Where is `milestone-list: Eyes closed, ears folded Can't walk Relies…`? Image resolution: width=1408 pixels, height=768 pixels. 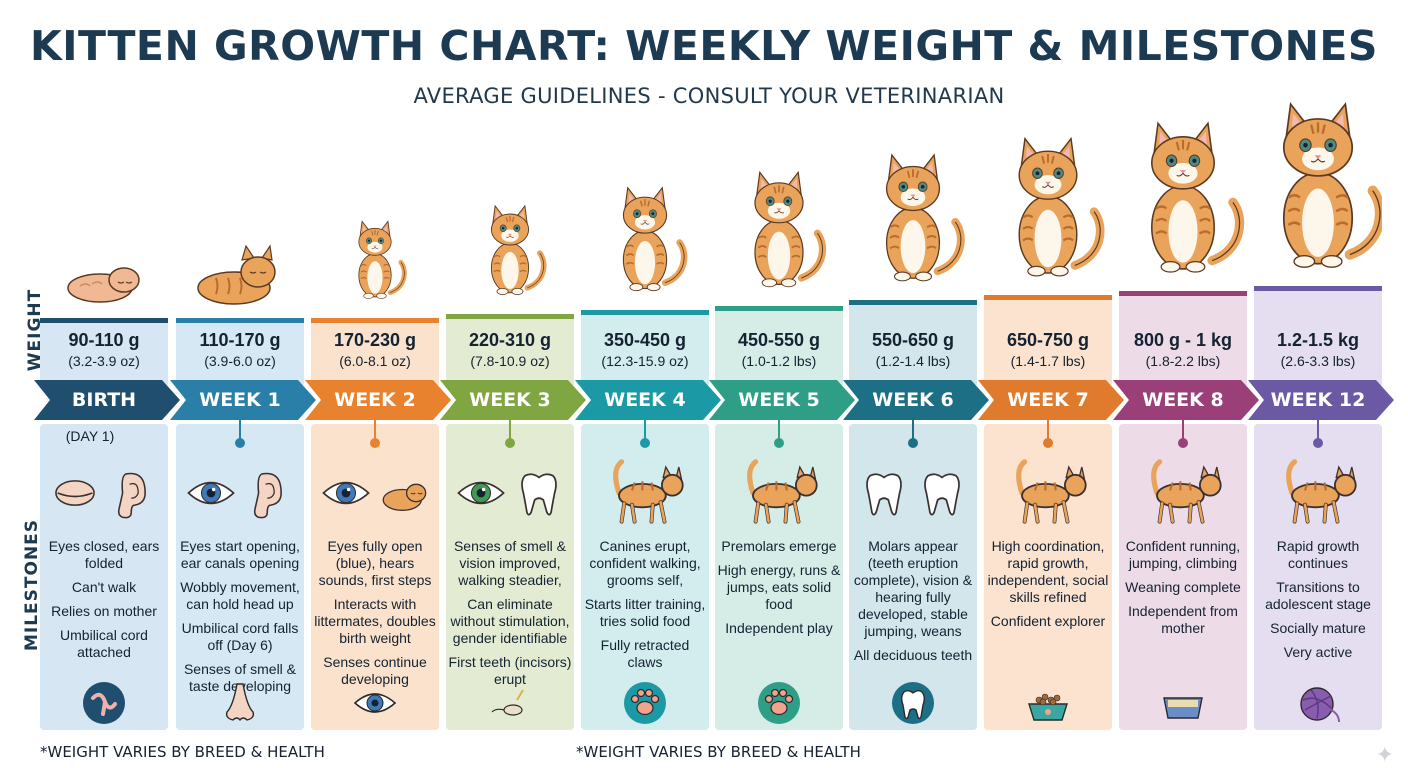
milestone-list: Eyes closed, ears folded Can't walk Relies… is located at coordinates (104, 603).